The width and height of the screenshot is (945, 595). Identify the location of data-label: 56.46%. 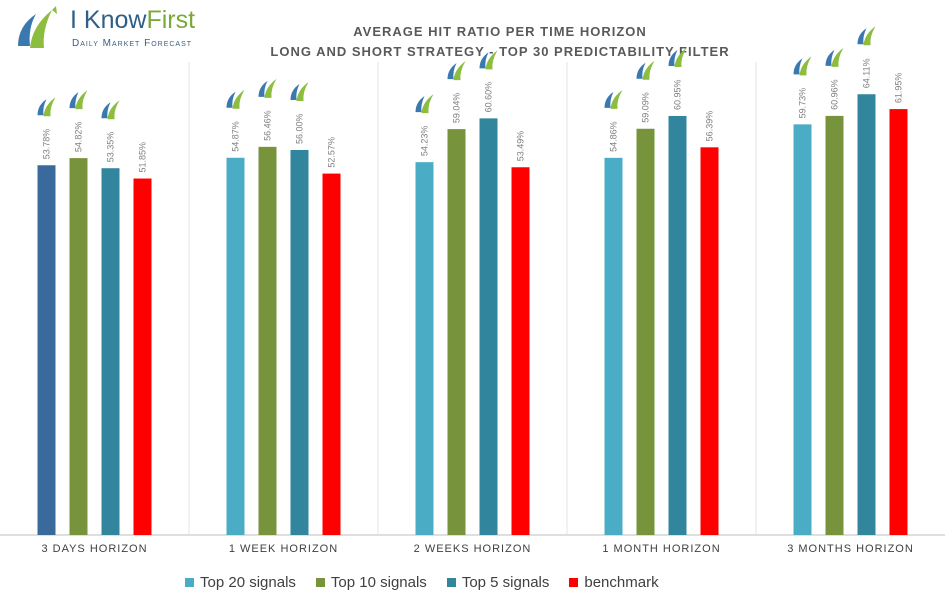
(268, 125).